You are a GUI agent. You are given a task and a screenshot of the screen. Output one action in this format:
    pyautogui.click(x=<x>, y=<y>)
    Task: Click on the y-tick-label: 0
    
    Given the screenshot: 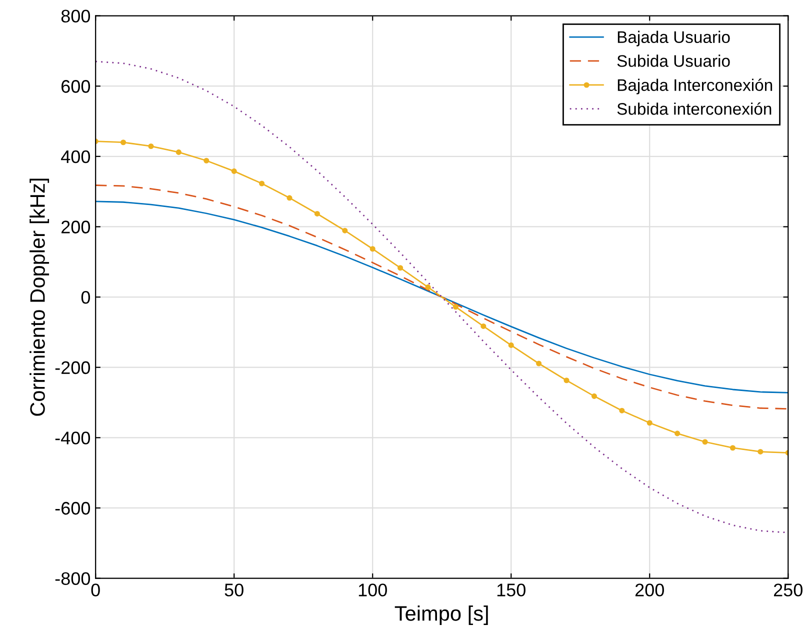 What is the action you would take?
    pyautogui.click(x=85, y=297)
    